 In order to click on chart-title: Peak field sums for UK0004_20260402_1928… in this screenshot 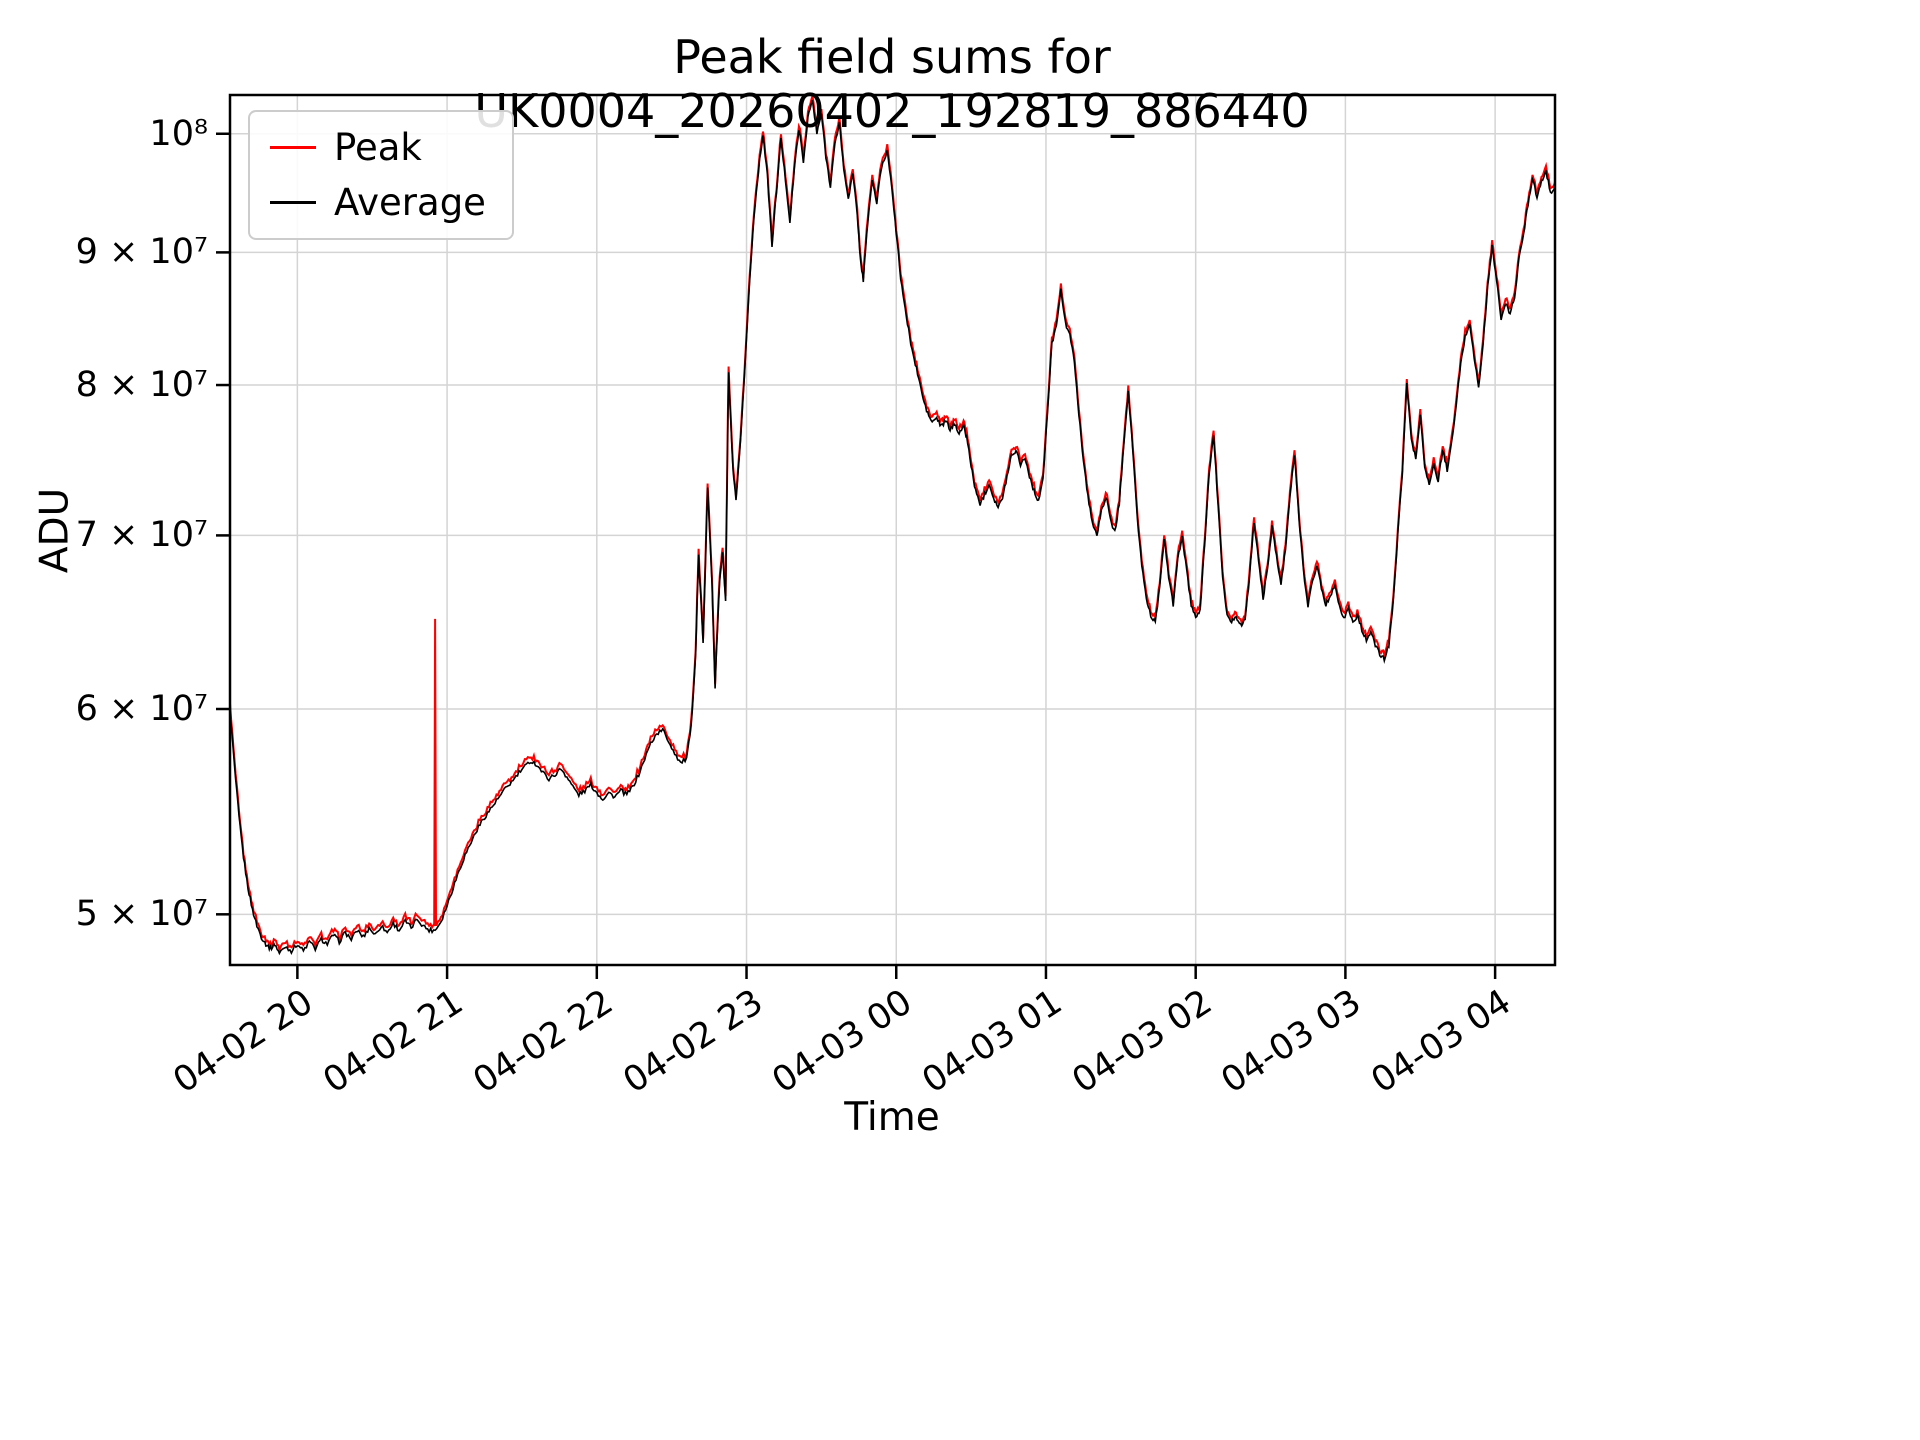, I will do `click(892, 84)`.